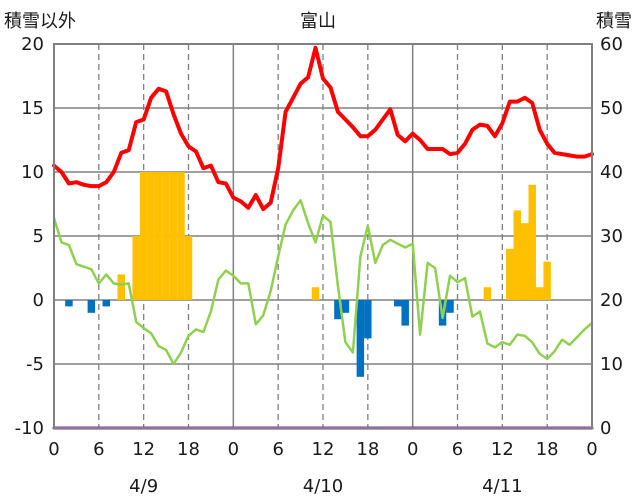  Describe the element at coordinates (38, 300) in the screenshot. I see `left-tick-label: 0` at that location.